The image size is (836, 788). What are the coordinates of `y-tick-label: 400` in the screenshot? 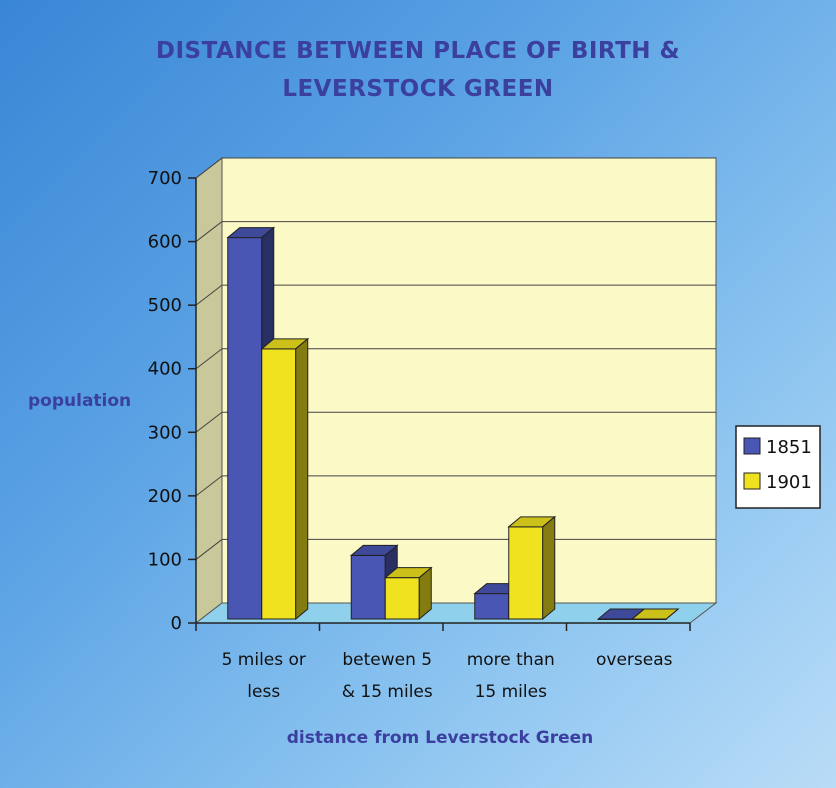 It's located at (165, 369).